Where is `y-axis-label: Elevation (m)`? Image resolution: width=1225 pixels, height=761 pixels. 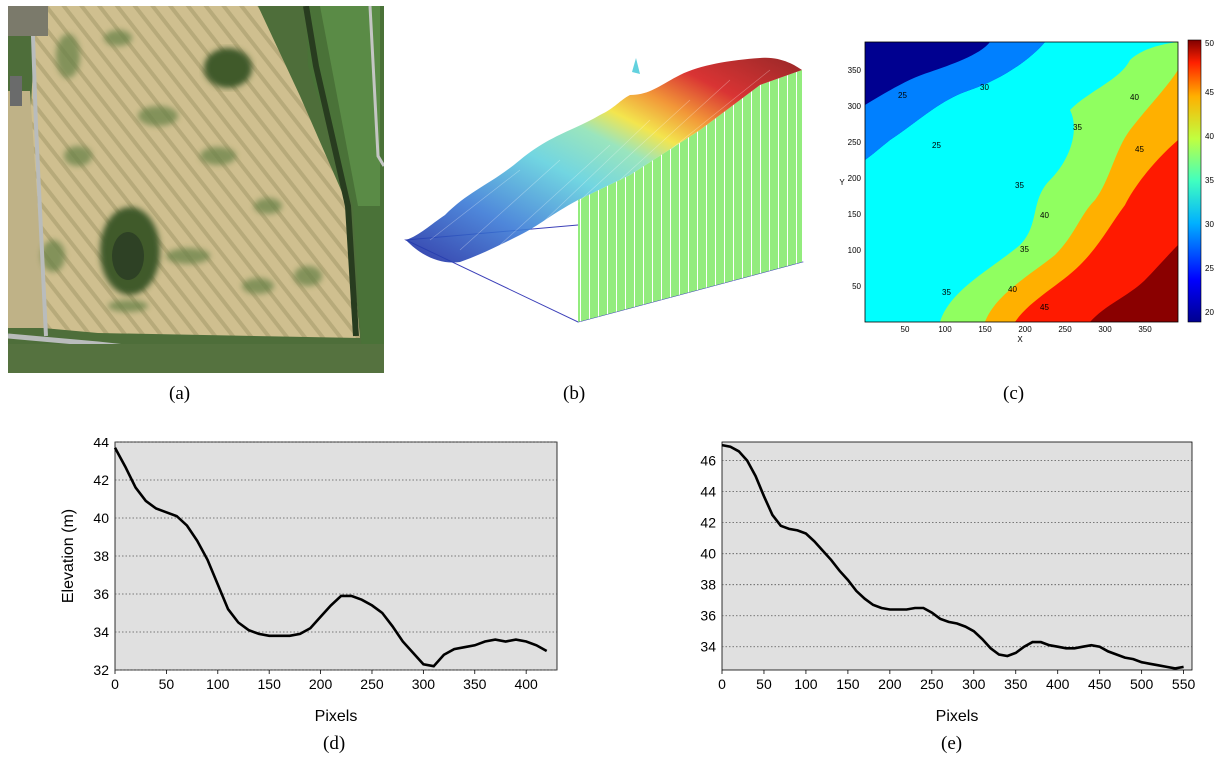 y-axis-label: Elevation (m) is located at coordinates (68, 556).